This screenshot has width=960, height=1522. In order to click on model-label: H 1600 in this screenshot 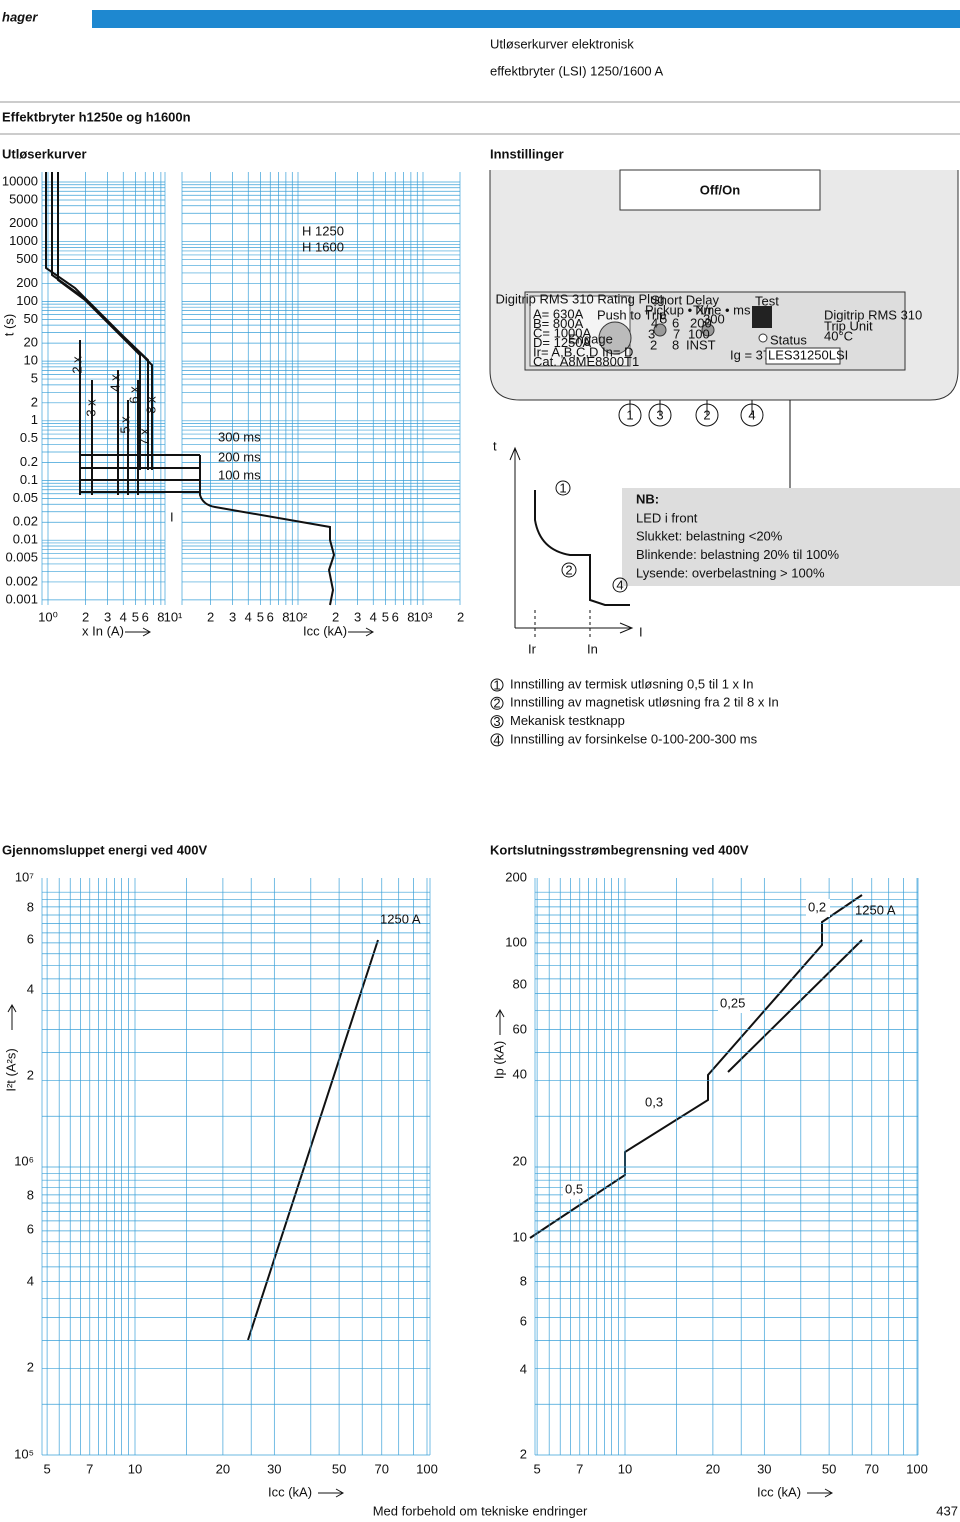, I will do `click(323, 246)`.